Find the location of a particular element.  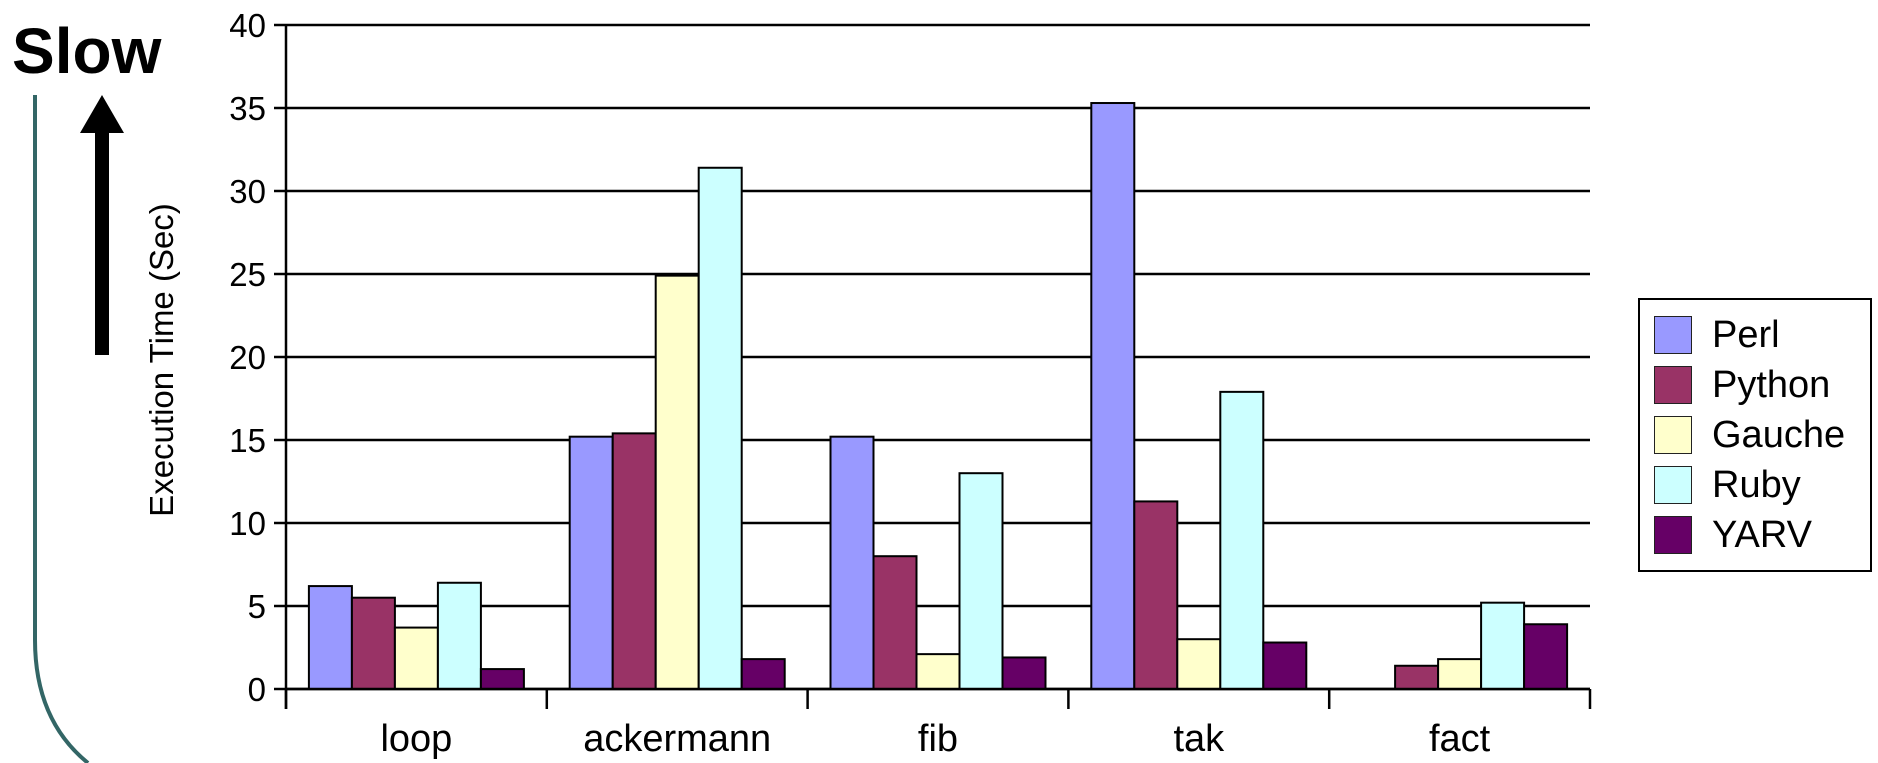

x-tick-label: fact is located at coordinates (1460, 739).